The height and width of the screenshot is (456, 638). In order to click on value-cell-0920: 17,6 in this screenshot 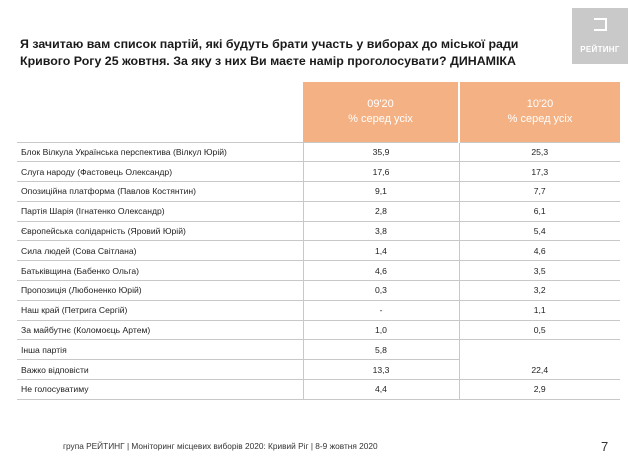, I will do `click(380, 172)`.